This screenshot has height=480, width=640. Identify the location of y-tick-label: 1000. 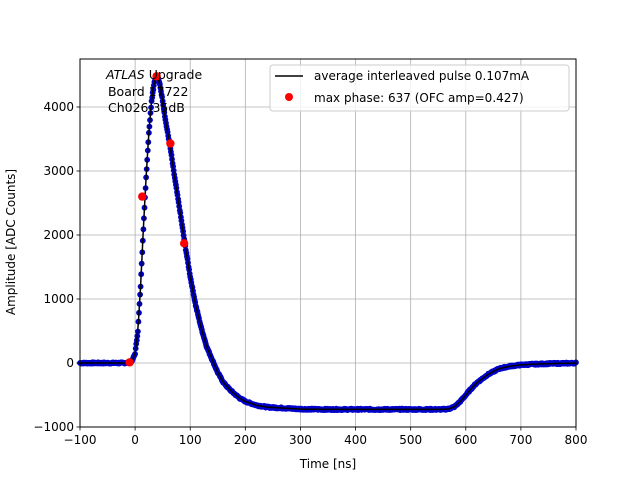
(58, 299).